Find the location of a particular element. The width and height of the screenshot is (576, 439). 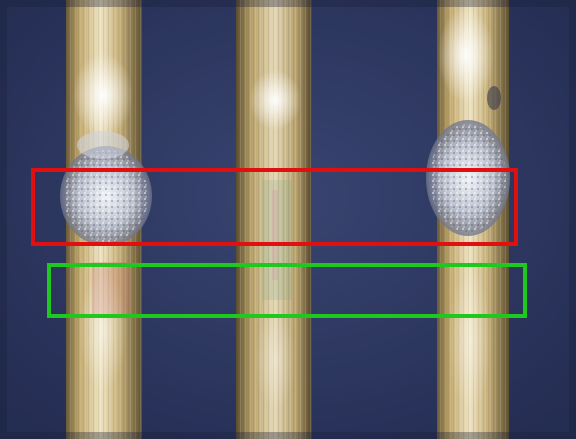

green-highlight-box is located at coordinates (287, 290).